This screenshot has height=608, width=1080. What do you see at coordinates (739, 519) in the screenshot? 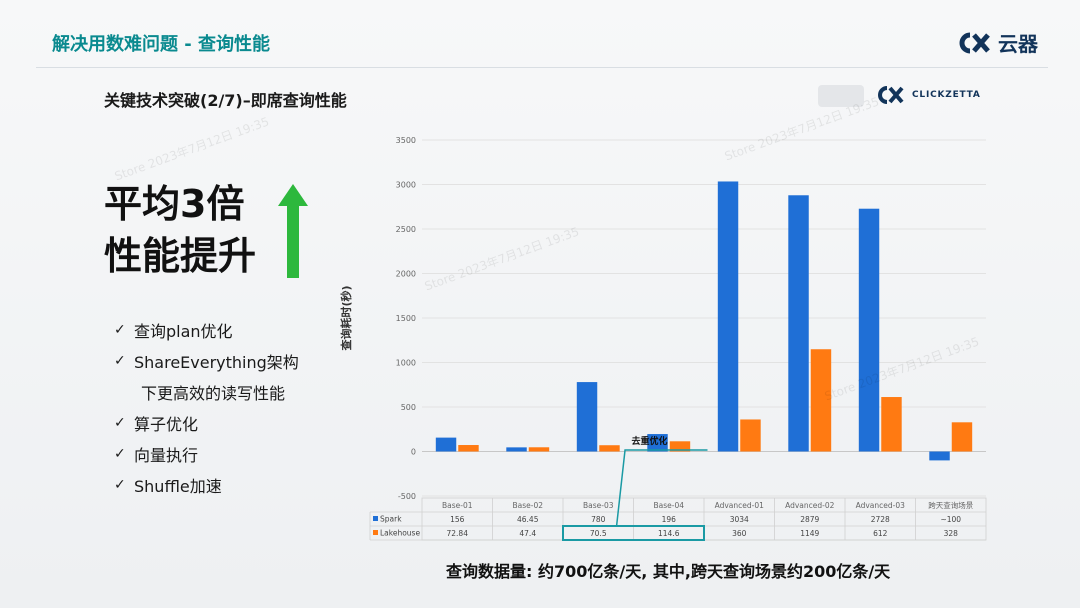
I see `data-label: 3034` at bounding box center [739, 519].